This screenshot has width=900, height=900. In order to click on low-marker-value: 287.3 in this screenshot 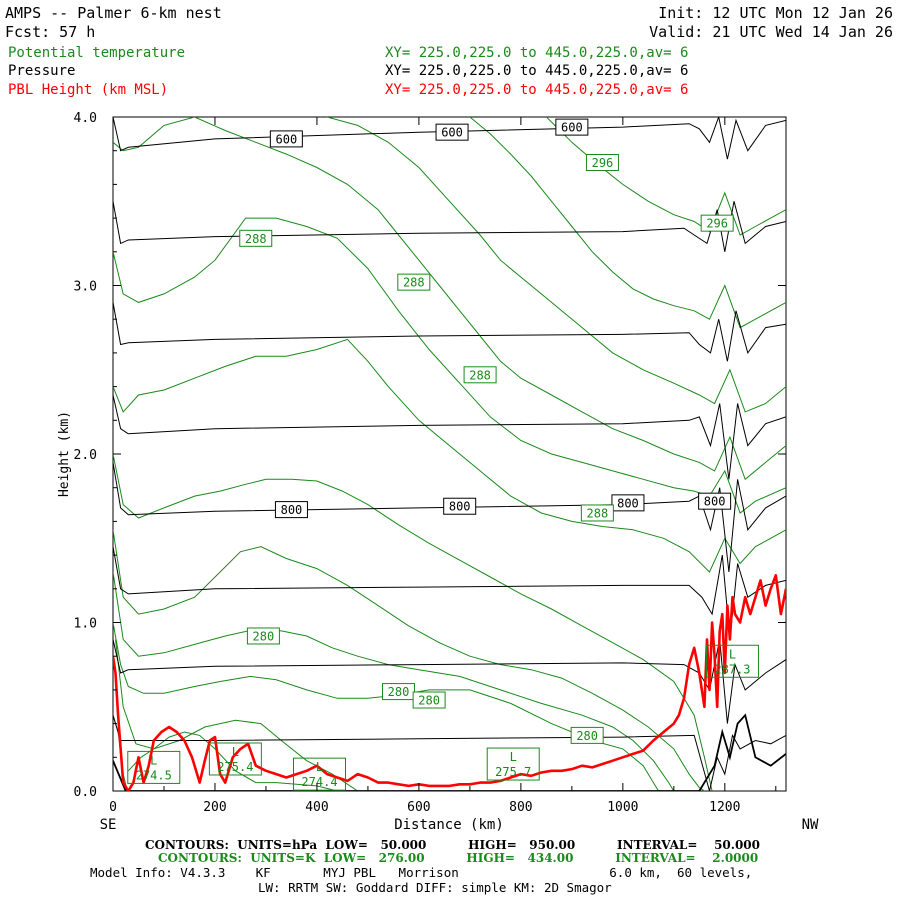, I will do `click(732, 669)`.